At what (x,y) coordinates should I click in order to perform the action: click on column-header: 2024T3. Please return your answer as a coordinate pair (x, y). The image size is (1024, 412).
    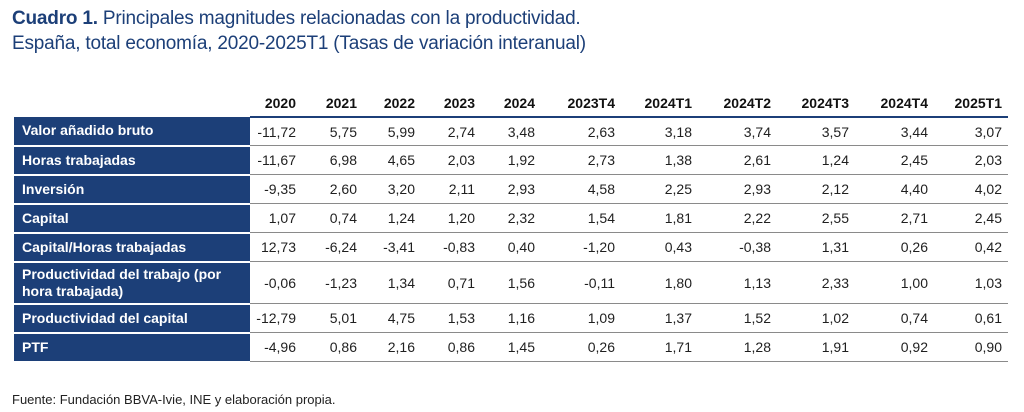
    Looking at the image, I should click on (816, 104).